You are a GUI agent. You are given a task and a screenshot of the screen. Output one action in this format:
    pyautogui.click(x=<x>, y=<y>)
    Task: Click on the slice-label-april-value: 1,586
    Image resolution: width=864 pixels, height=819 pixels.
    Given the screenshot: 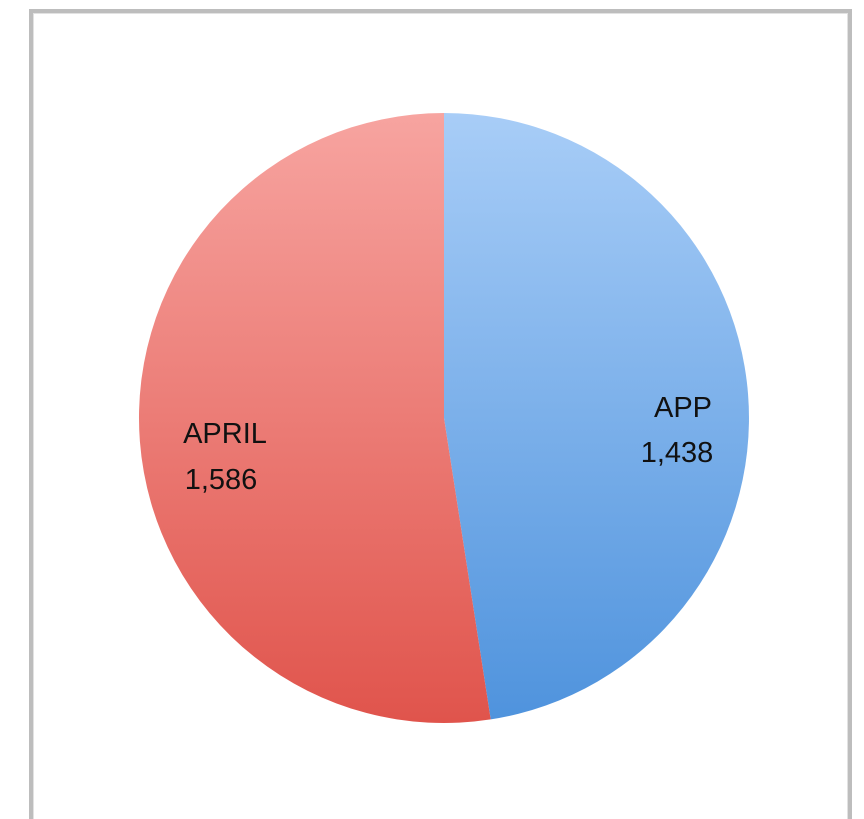 What is the action you would take?
    pyautogui.click(x=221, y=480)
    